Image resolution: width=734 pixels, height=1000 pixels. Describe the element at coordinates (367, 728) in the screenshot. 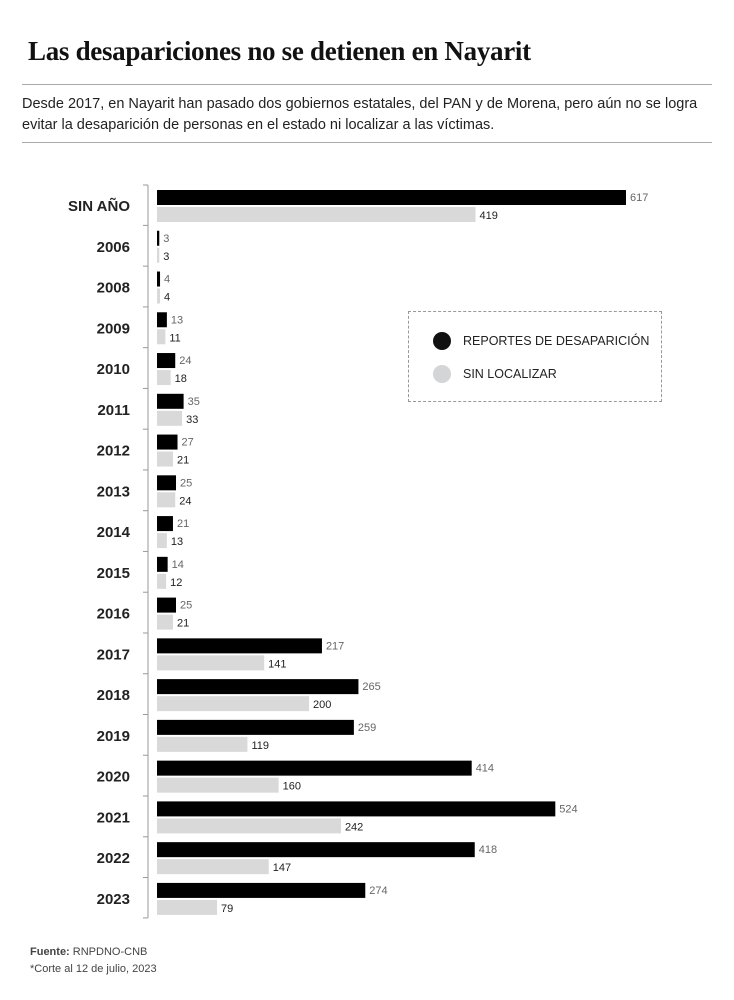

I see `data-label-reportes: 259` at that location.